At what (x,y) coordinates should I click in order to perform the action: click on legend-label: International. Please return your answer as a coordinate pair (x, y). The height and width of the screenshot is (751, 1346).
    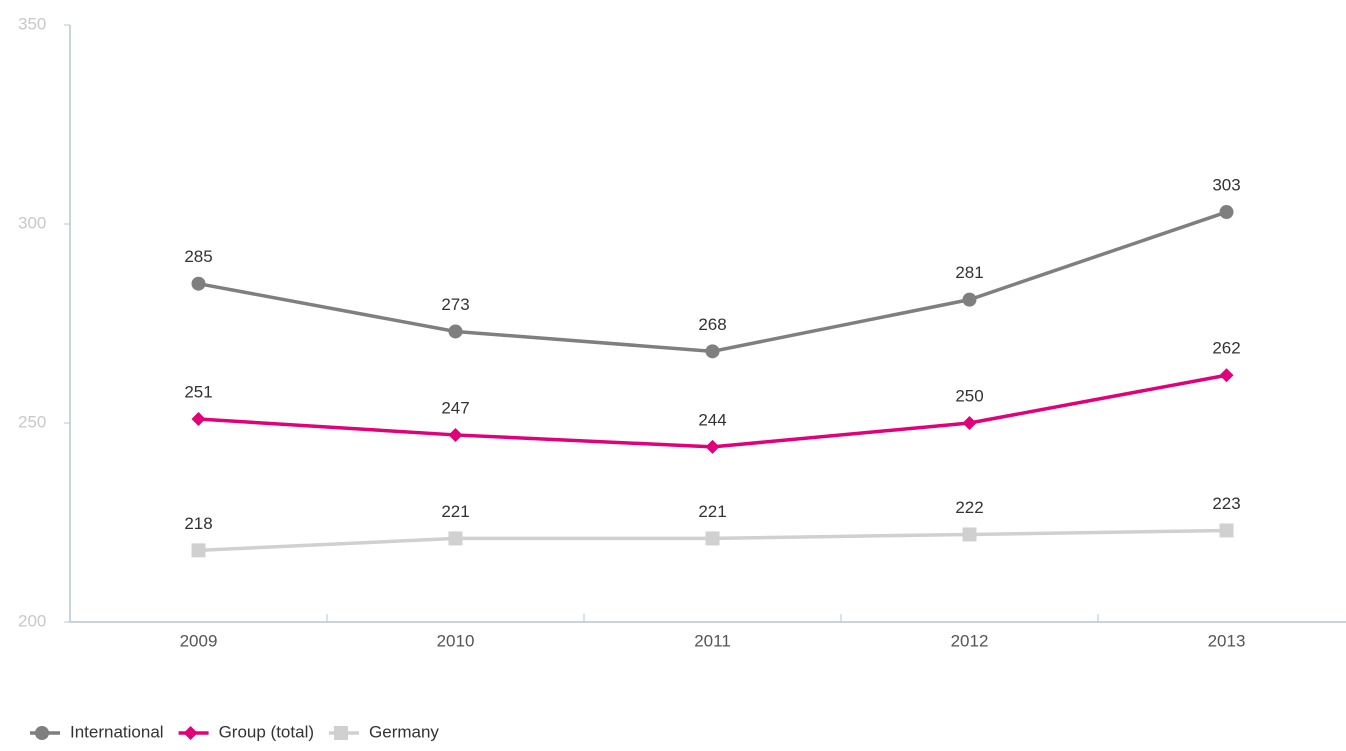
    Looking at the image, I should click on (117, 731).